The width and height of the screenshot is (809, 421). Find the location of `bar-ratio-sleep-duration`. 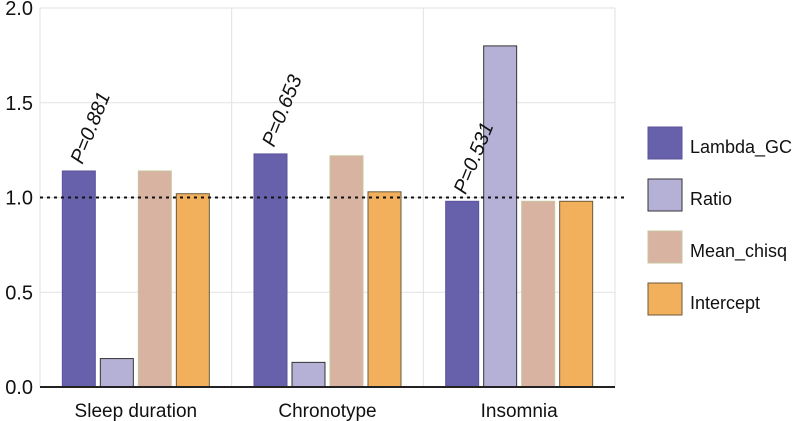

bar-ratio-sleep-duration is located at coordinates (116, 373).